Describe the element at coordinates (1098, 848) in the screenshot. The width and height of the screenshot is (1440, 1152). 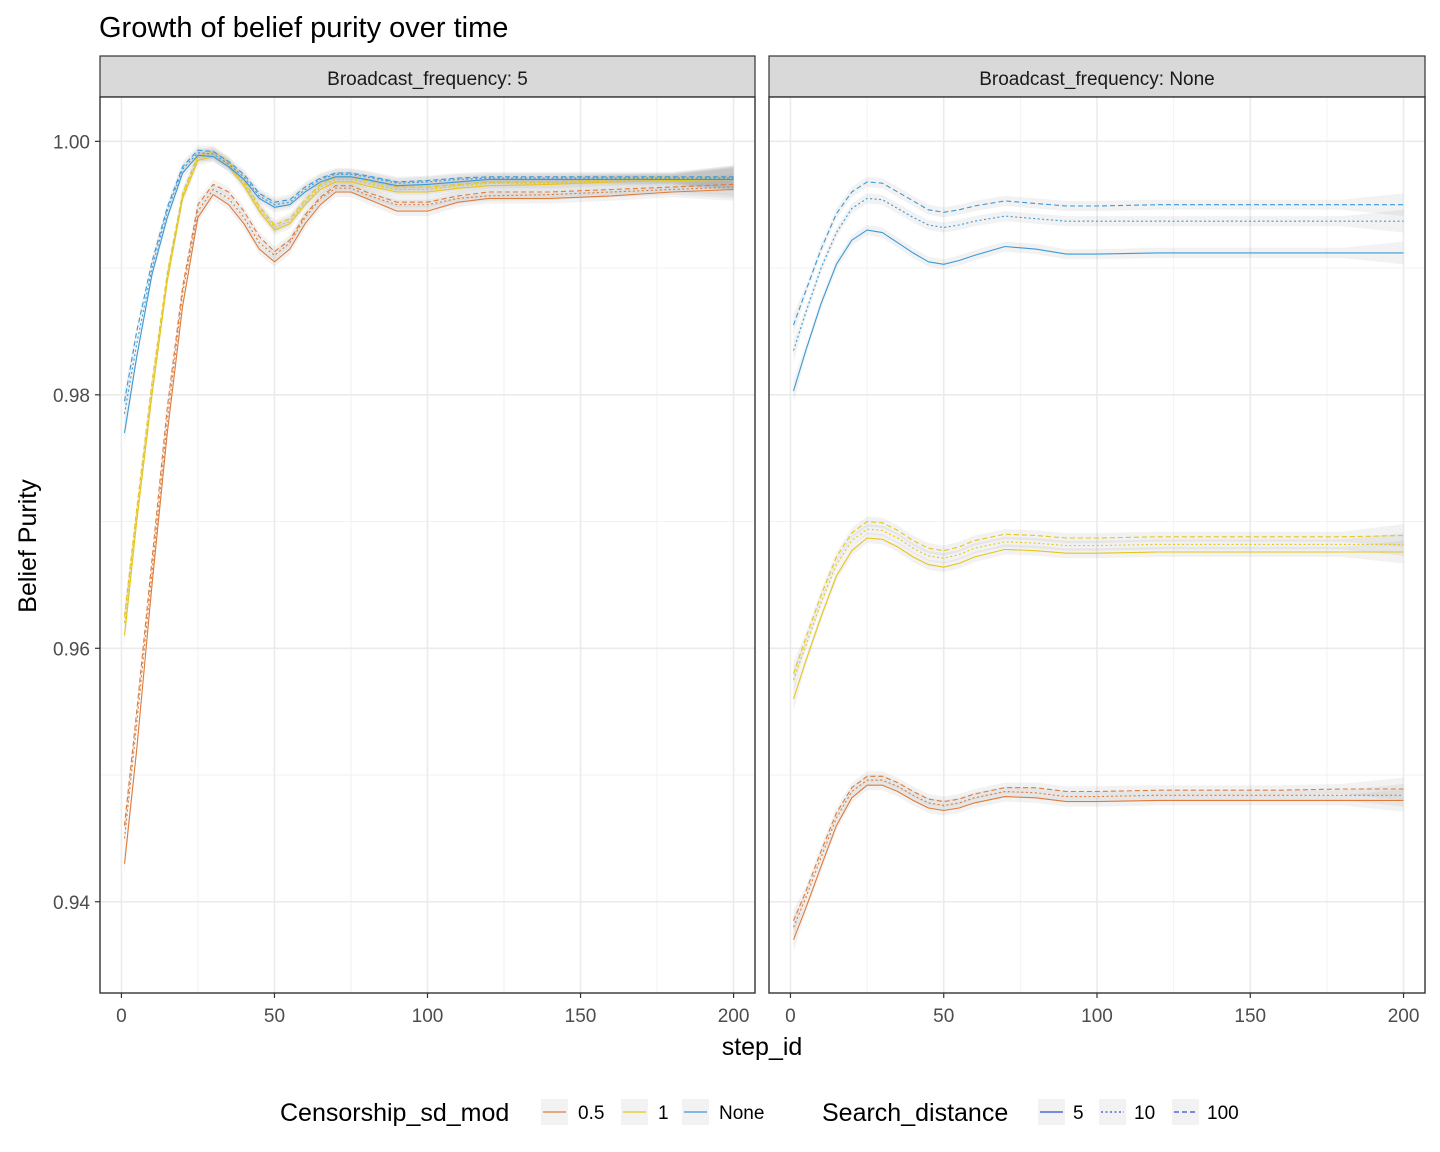
I see `series-line-censorship-0.5-search-100` at that location.